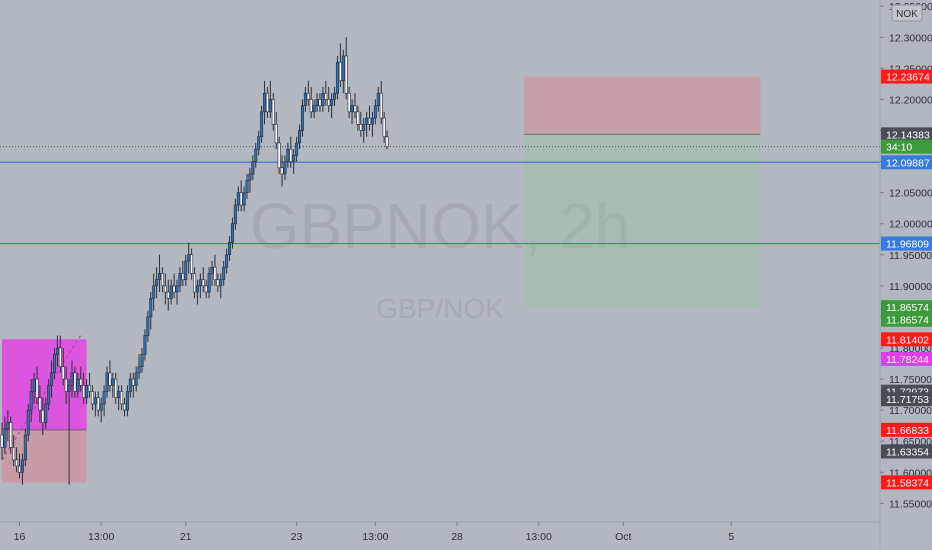  Describe the element at coordinates (910, 380) in the screenshot. I see `price-tick-label: 11.75000` at that location.